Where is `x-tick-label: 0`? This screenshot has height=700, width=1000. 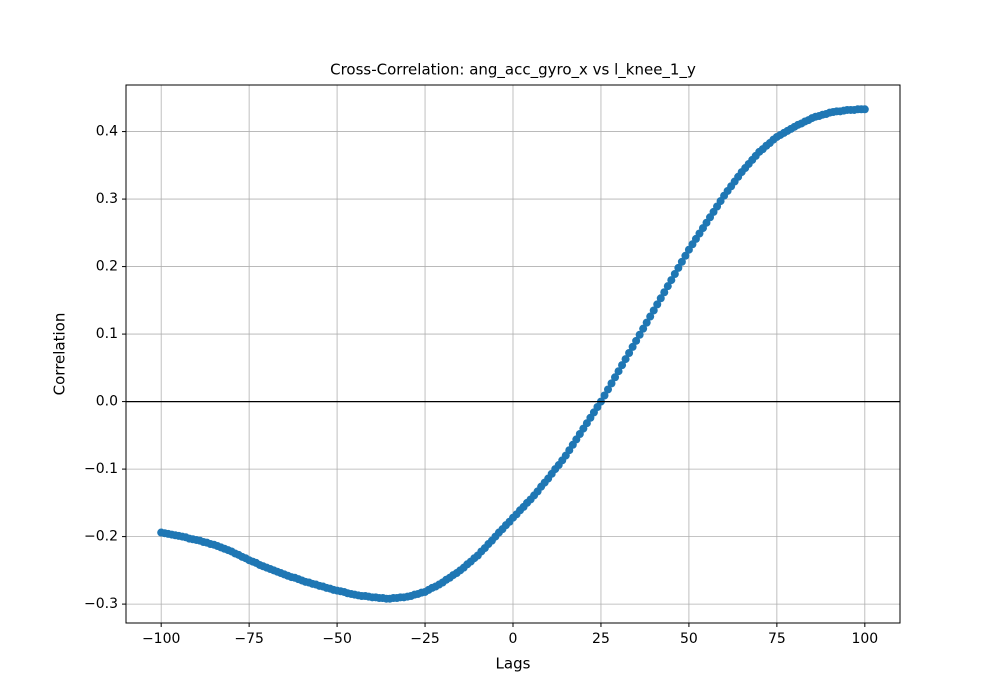
x-tick-label: 0 is located at coordinates (513, 639).